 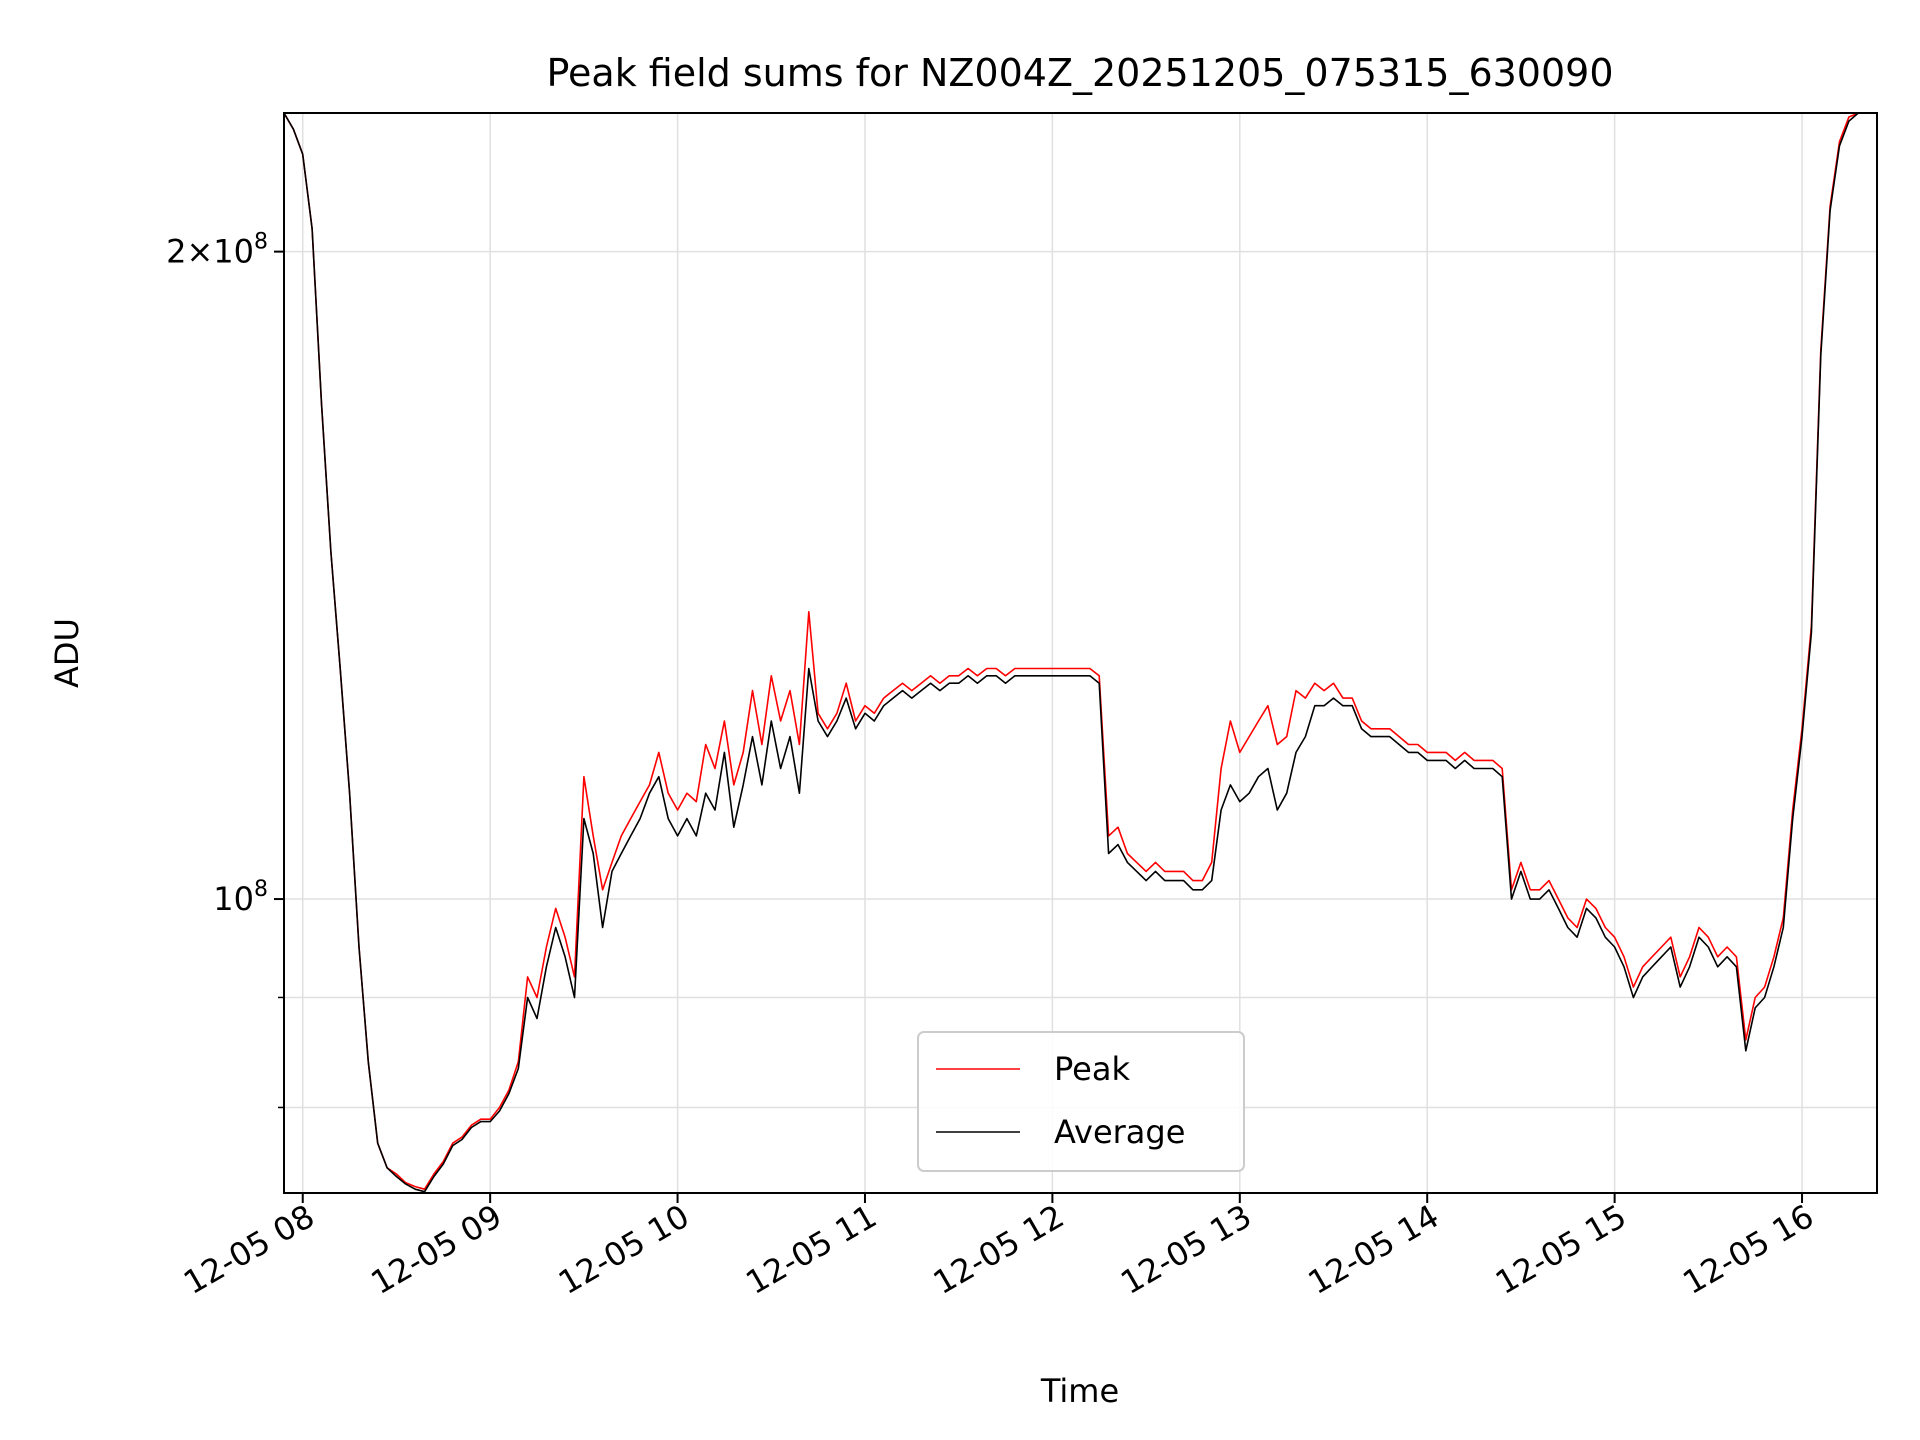 I want to click on y-tick-label: 2×10⁸, so click(x=217, y=250).